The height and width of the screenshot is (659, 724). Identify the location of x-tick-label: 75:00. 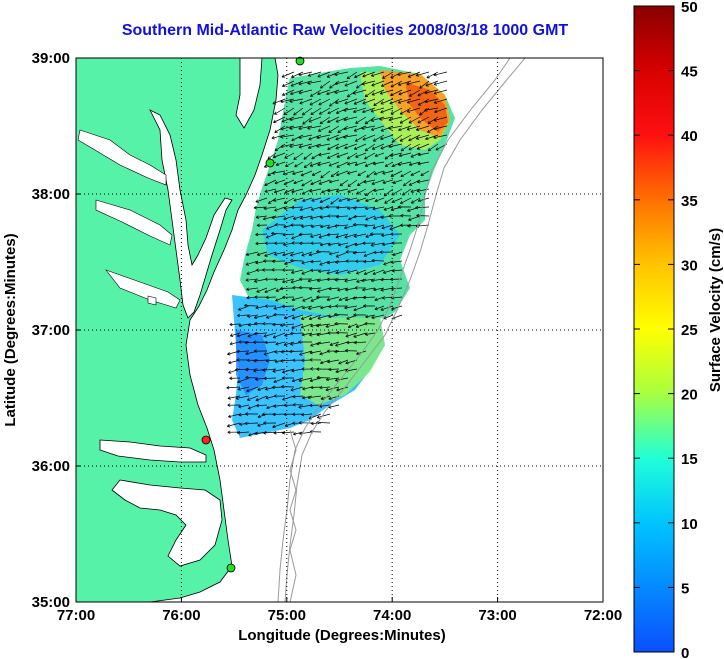
(287, 615).